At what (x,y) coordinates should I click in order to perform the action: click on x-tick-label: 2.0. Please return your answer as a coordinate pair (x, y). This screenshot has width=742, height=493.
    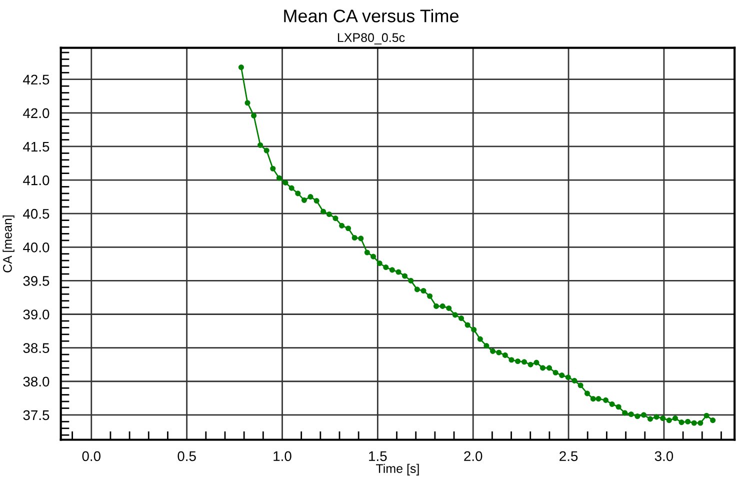
    Looking at the image, I should click on (473, 456).